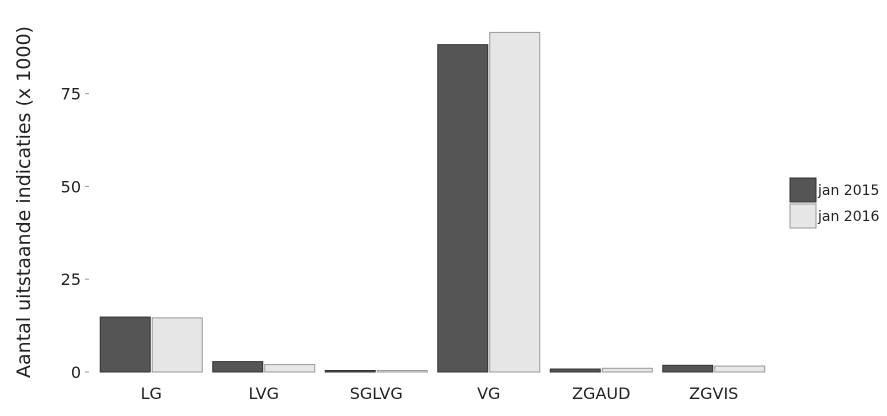 The height and width of the screenshot is (416, 887). Describe the element at coordinates (713, 393) in the screenshot. I see `x-category-label: ZGVIS` at that location.